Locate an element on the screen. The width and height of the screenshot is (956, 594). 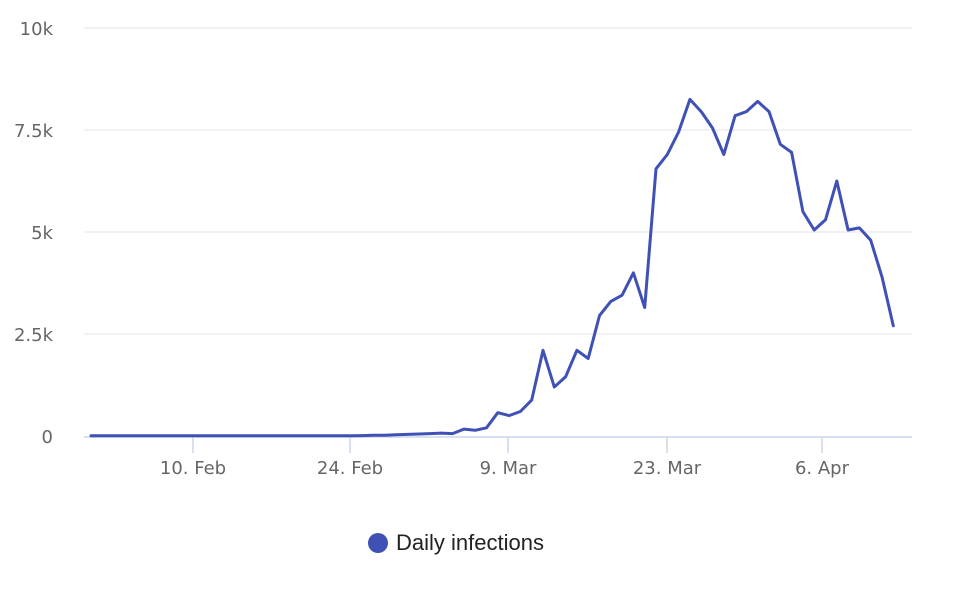
legend-item-daily-infections: Daily infections is located at coordinates (456, 543).